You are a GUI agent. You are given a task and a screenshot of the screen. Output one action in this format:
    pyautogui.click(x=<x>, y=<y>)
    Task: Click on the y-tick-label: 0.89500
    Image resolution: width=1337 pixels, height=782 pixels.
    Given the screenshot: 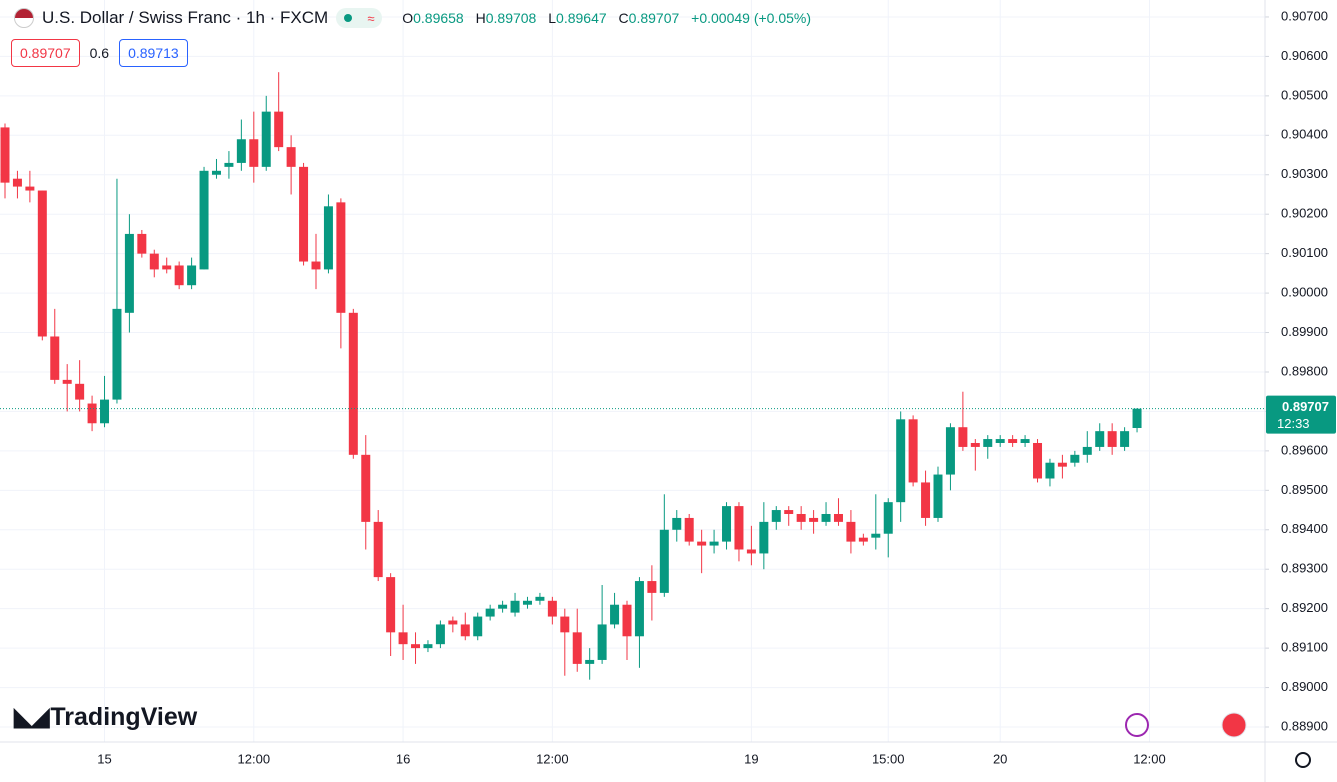 What is the action you would take?
    pyautogui.click(x=1304, y=489)
    